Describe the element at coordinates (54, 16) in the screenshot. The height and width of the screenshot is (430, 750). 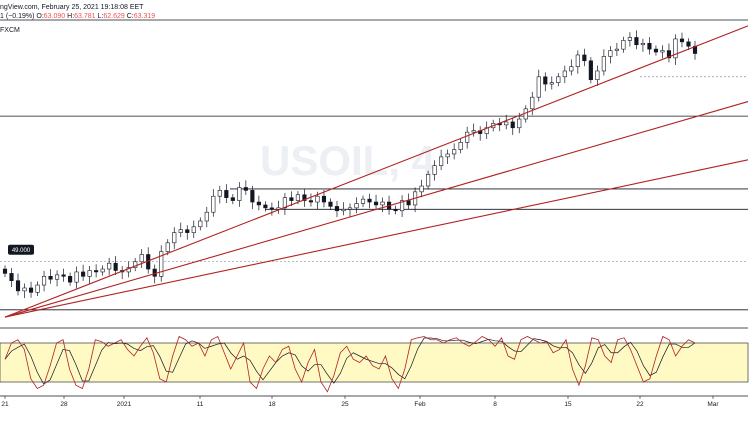
I see `open-value: 63.090` at that location.